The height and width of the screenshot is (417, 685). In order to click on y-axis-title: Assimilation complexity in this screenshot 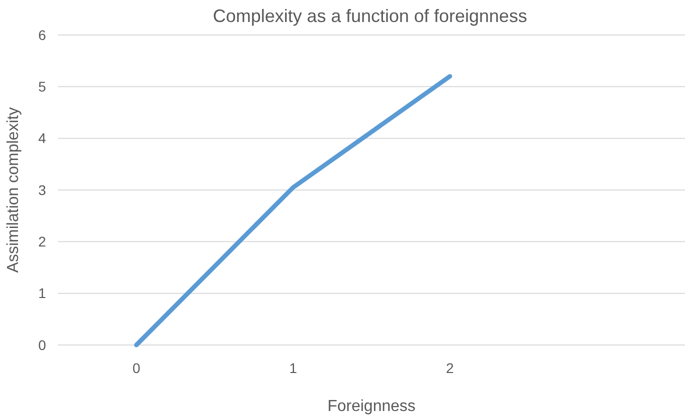, I will do `click(13, 190)`.